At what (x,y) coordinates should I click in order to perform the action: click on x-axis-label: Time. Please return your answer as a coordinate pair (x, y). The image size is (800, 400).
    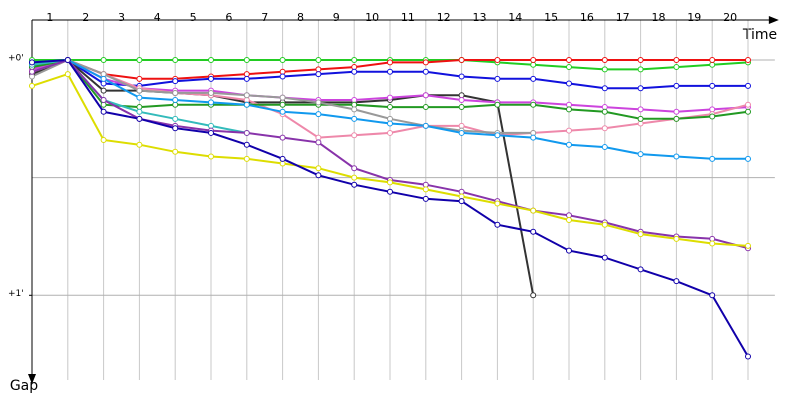
    Looking at the image, I should click on (759, 35).